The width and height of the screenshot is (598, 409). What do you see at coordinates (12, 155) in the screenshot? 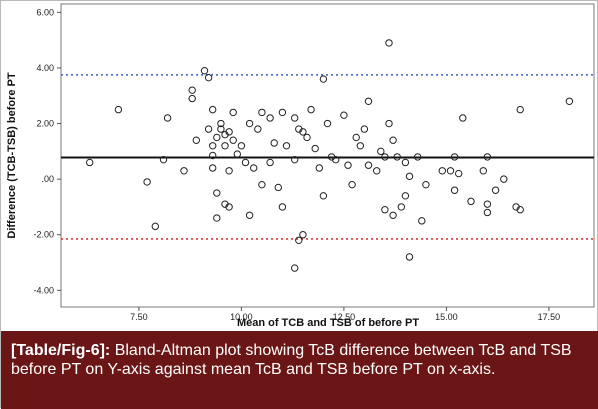
I see `y-axis-label: Difference (TCB-TSB) before PT` at bounding box center [12, 155].